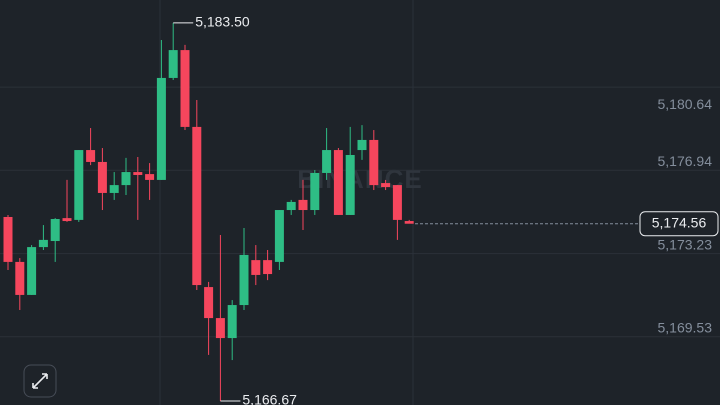 This screenshot has width=720, height=405. I want to click on y-tick-label: 5,169.53, so click(685, 327).